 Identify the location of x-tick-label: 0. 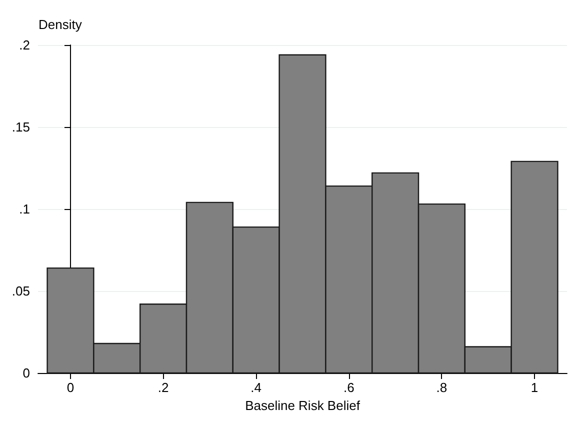
(70, 387).